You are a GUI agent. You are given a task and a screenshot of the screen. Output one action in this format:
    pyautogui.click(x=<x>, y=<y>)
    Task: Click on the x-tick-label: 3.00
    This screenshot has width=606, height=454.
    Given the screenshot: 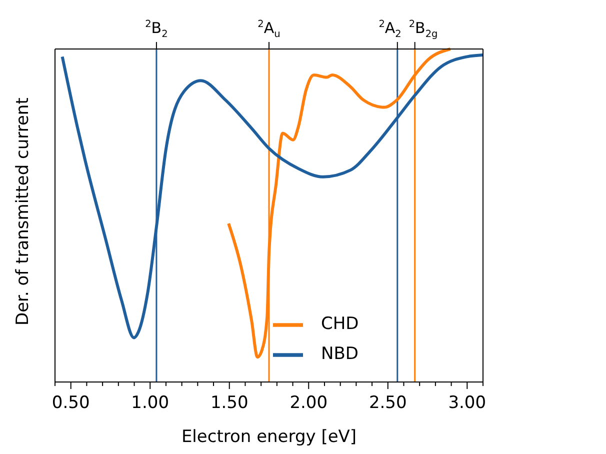 What is the action you would take?
    pyautogui.click(x=467, y=403)
    